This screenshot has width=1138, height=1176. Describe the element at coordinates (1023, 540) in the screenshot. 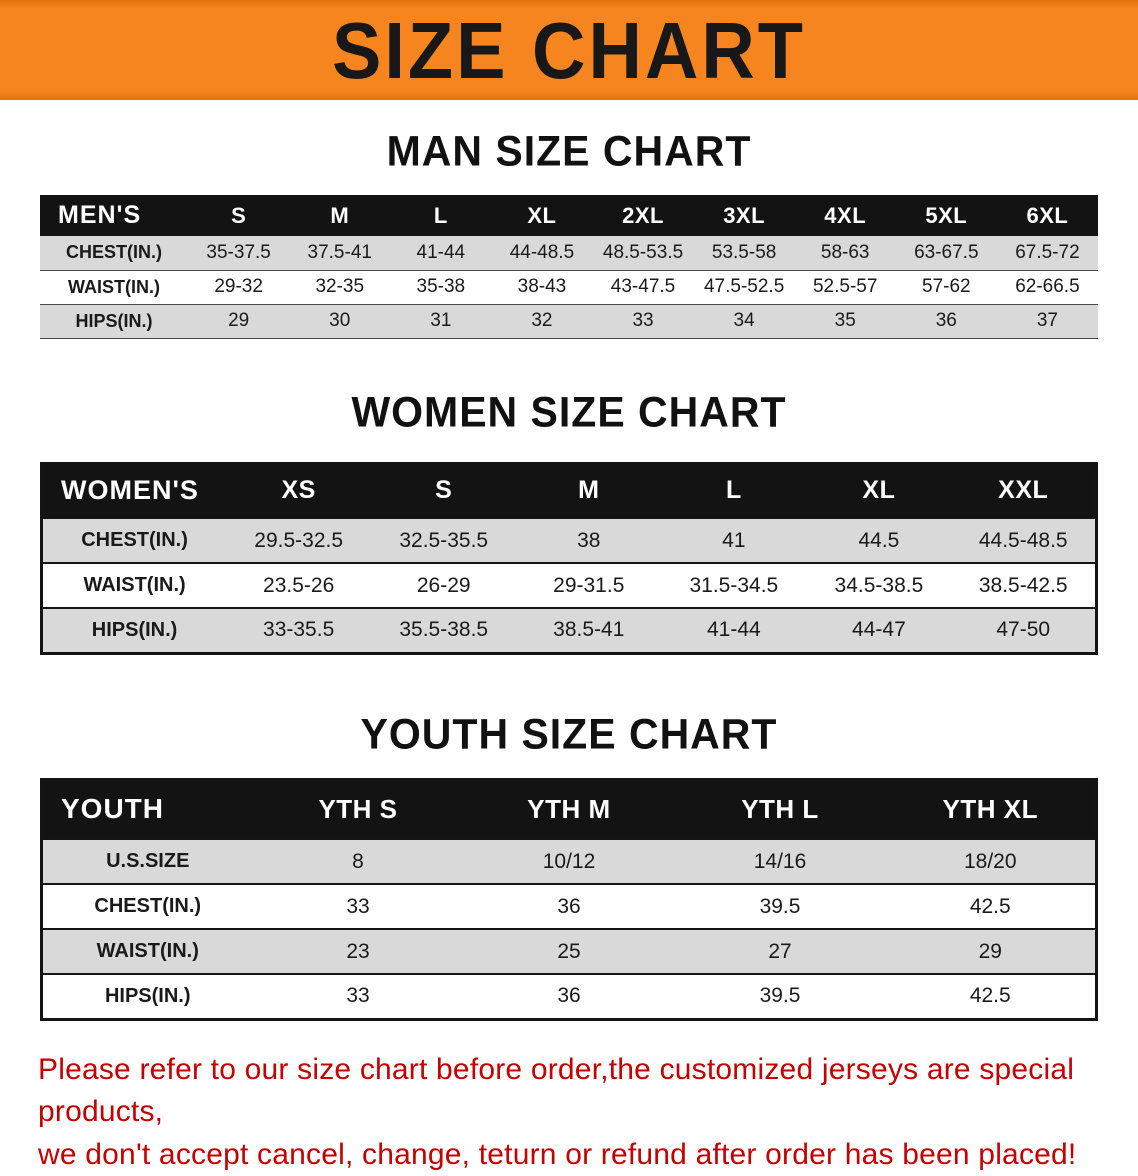

I see `size-value-cell: 44.5-48.5` at that location.